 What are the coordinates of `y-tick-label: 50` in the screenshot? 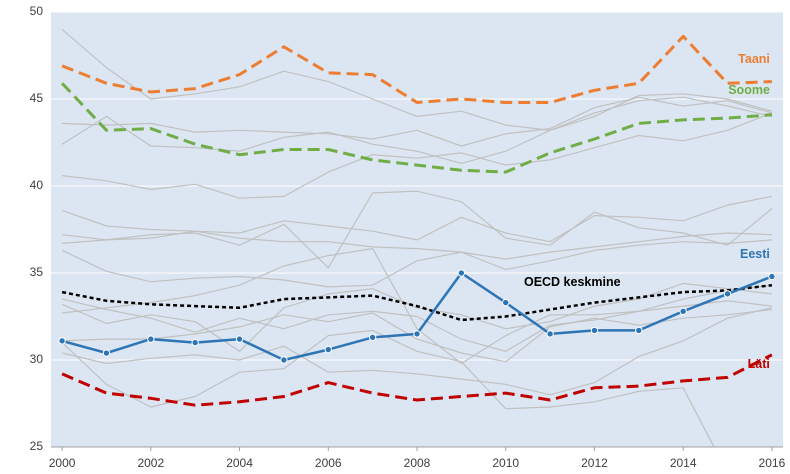 It's located at (37, 11).